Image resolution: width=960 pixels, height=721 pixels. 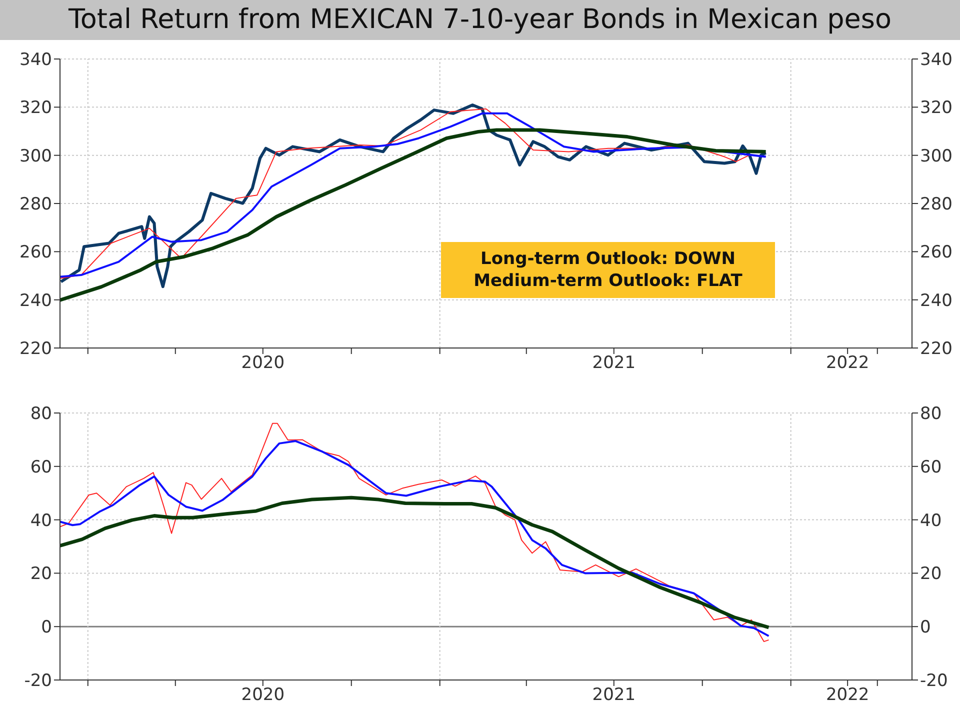 I want to click on y-tick-label: 320, so click(x=36, y=108).